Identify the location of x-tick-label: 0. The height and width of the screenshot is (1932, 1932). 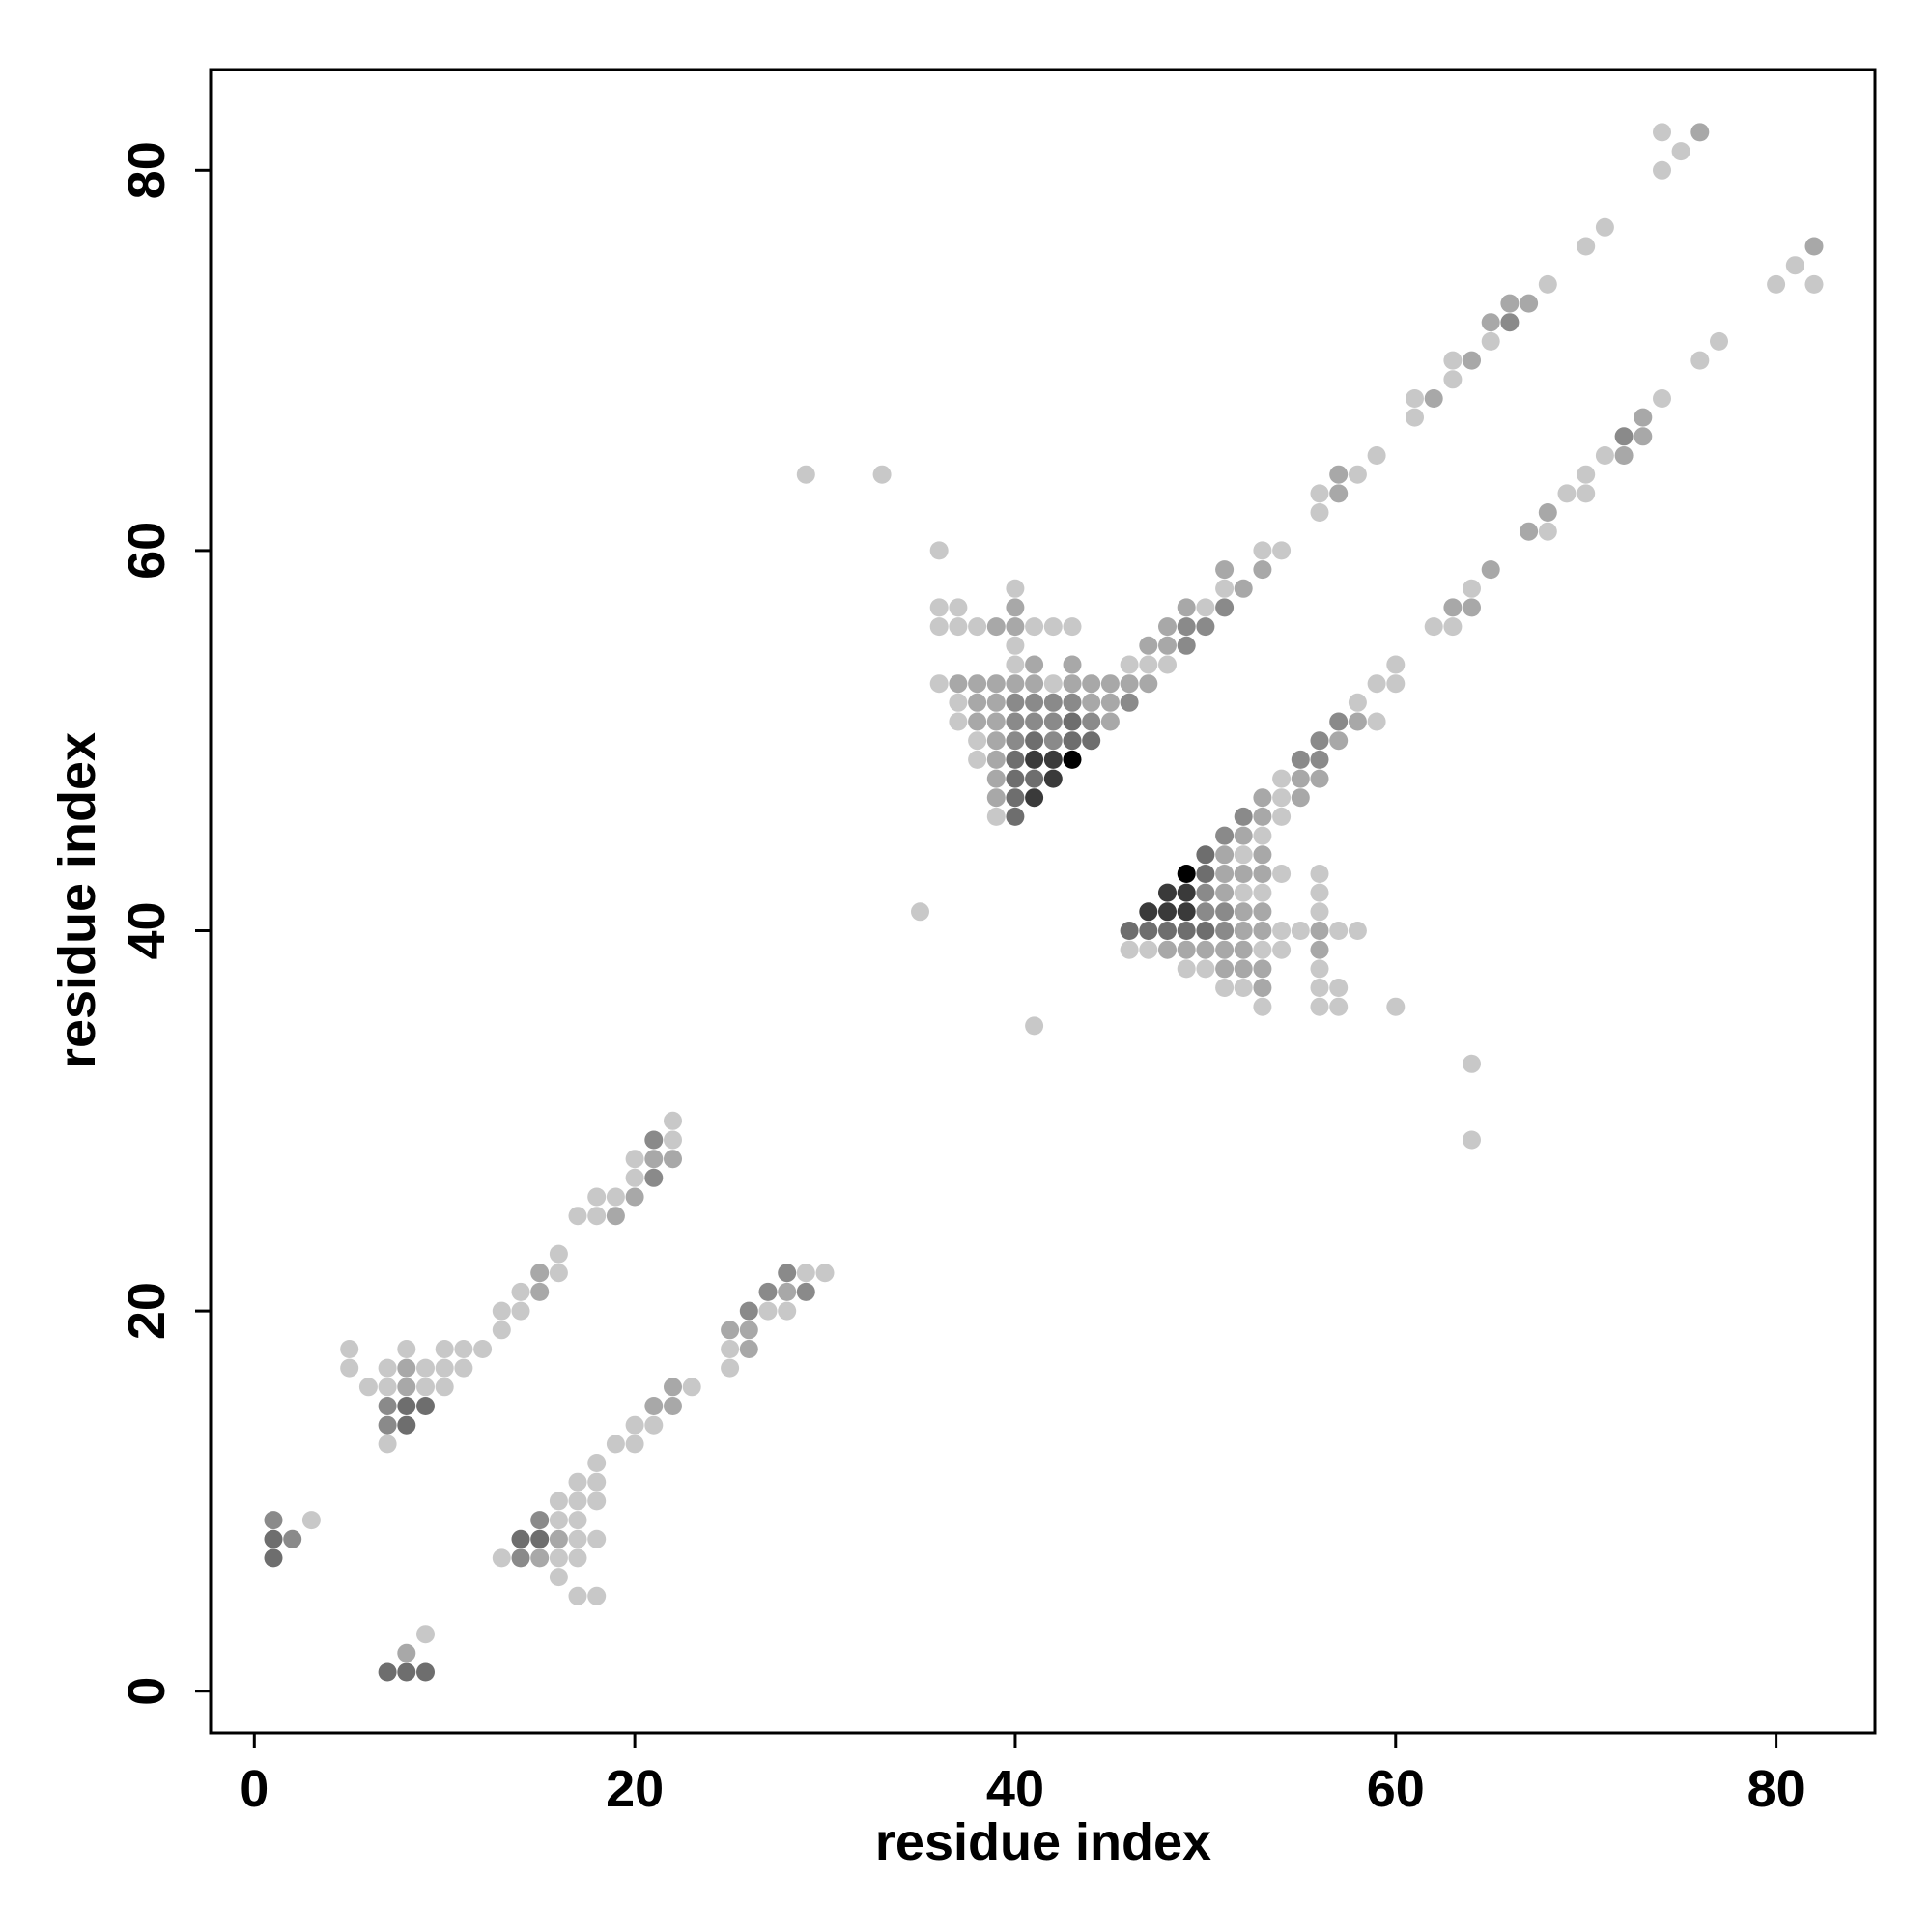
(254, 1789).